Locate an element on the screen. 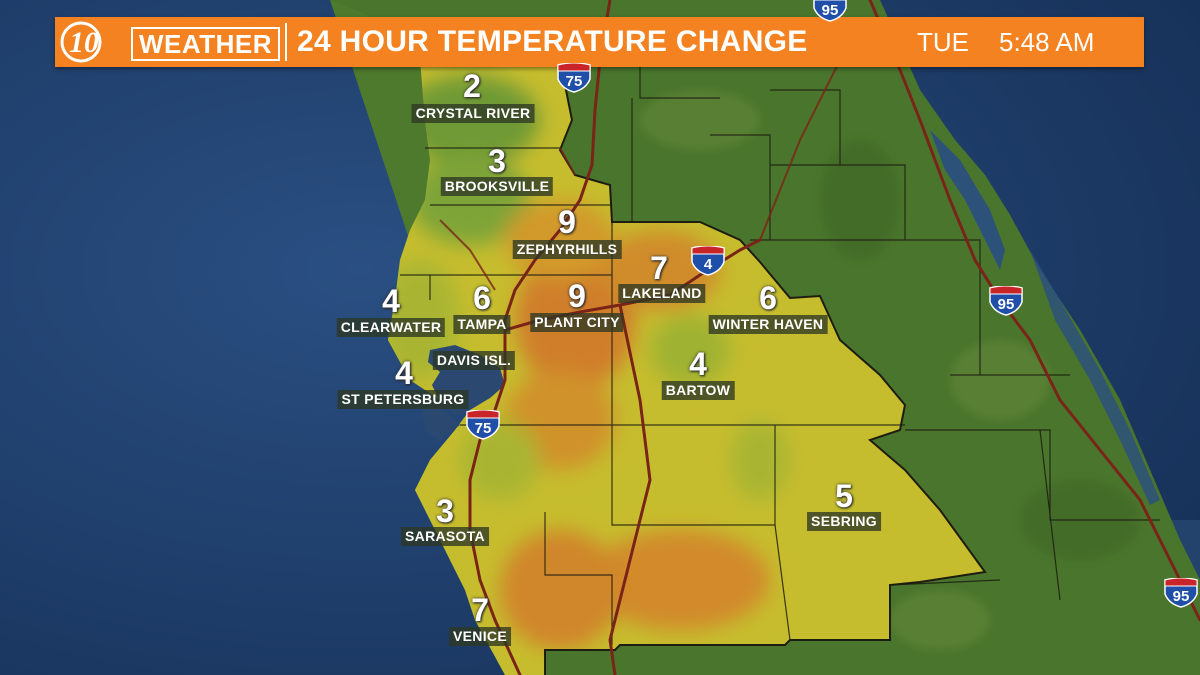  temp-change-lakeland: 7 is located at coordinates (659, 268).